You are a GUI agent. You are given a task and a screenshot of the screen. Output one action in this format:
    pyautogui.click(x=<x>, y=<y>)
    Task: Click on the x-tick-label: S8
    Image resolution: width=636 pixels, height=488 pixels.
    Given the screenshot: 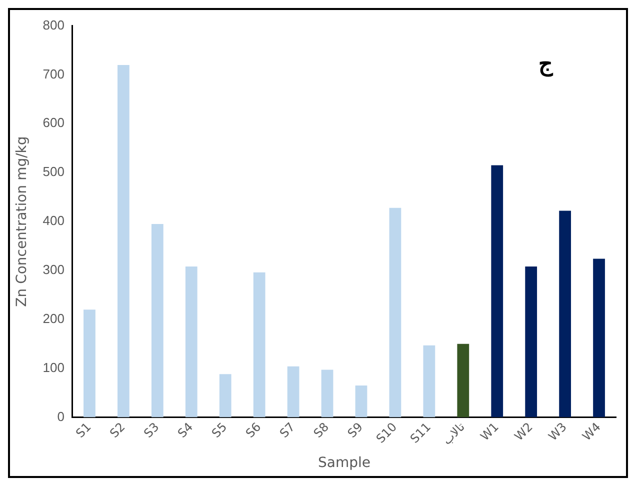 What is the action you would take?
    pyautogui.click(x=321, y=430)
    